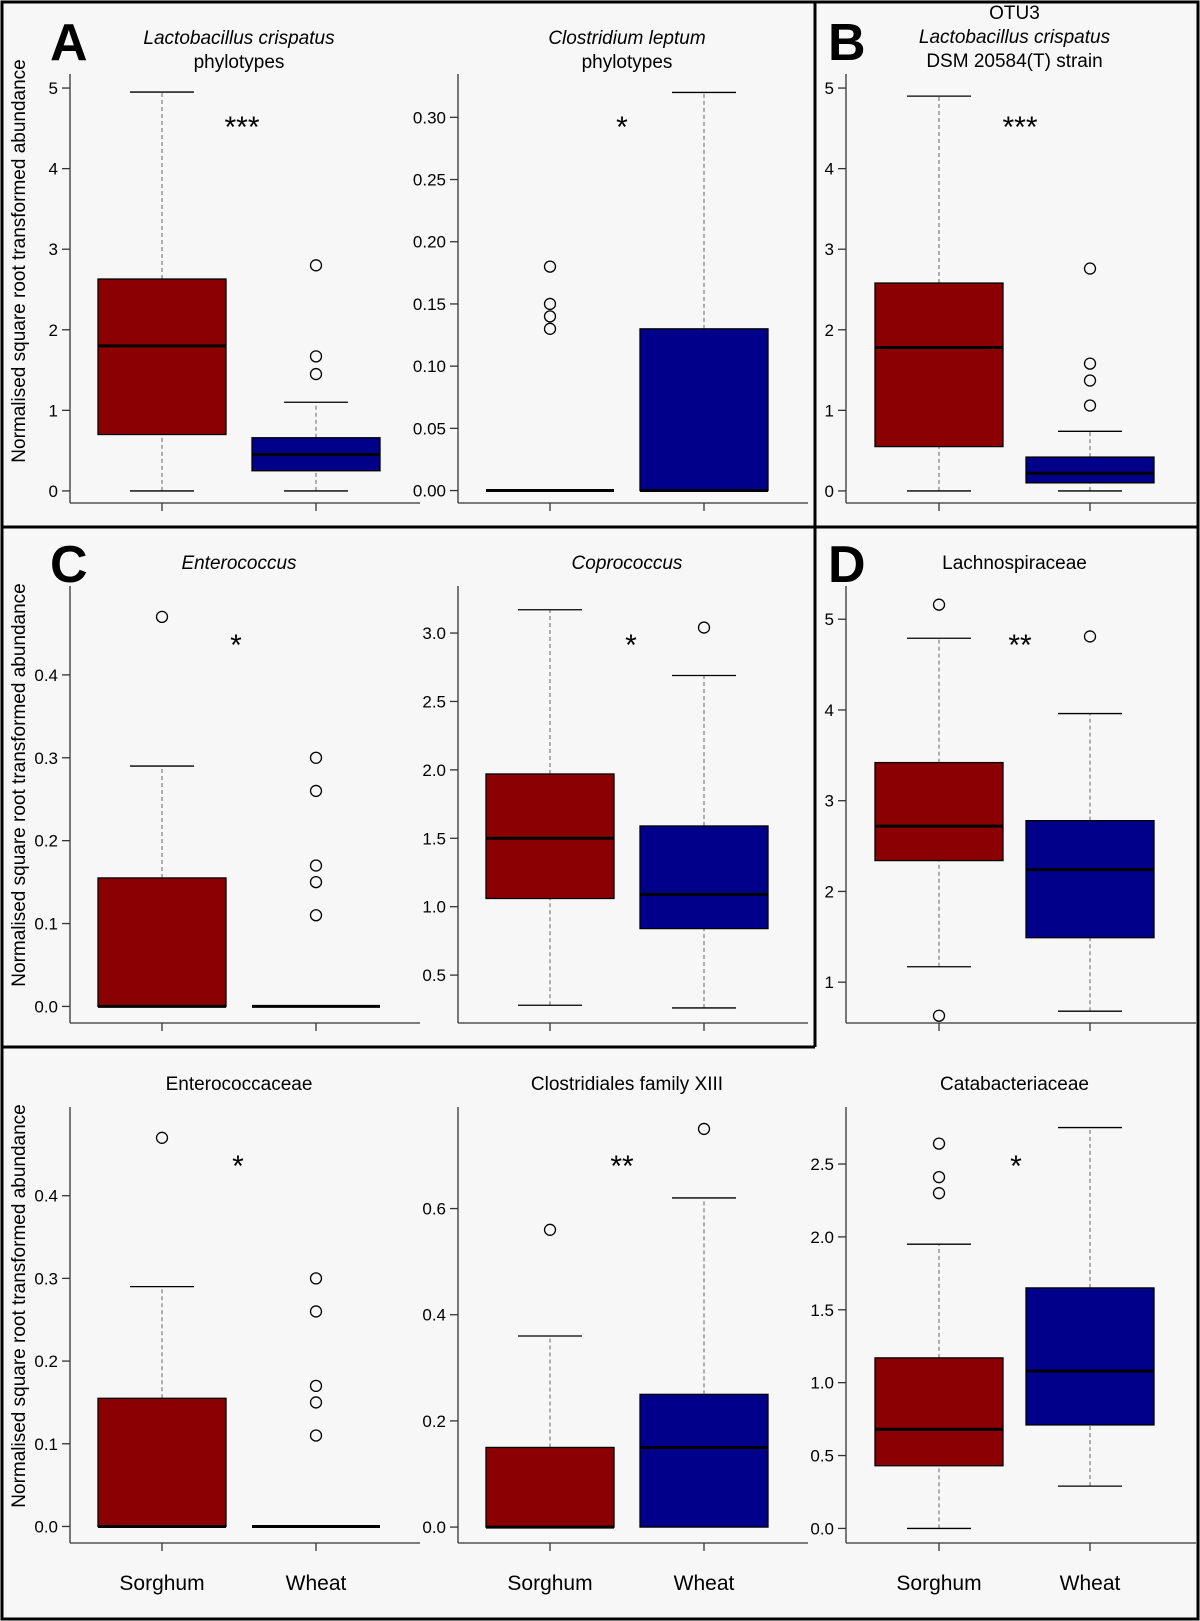 This screenshot has height=1621, width=1200. Describe the element at coordinates (429, 180) in the screenshot. I see `y-tick-label: 0.25` at that location.